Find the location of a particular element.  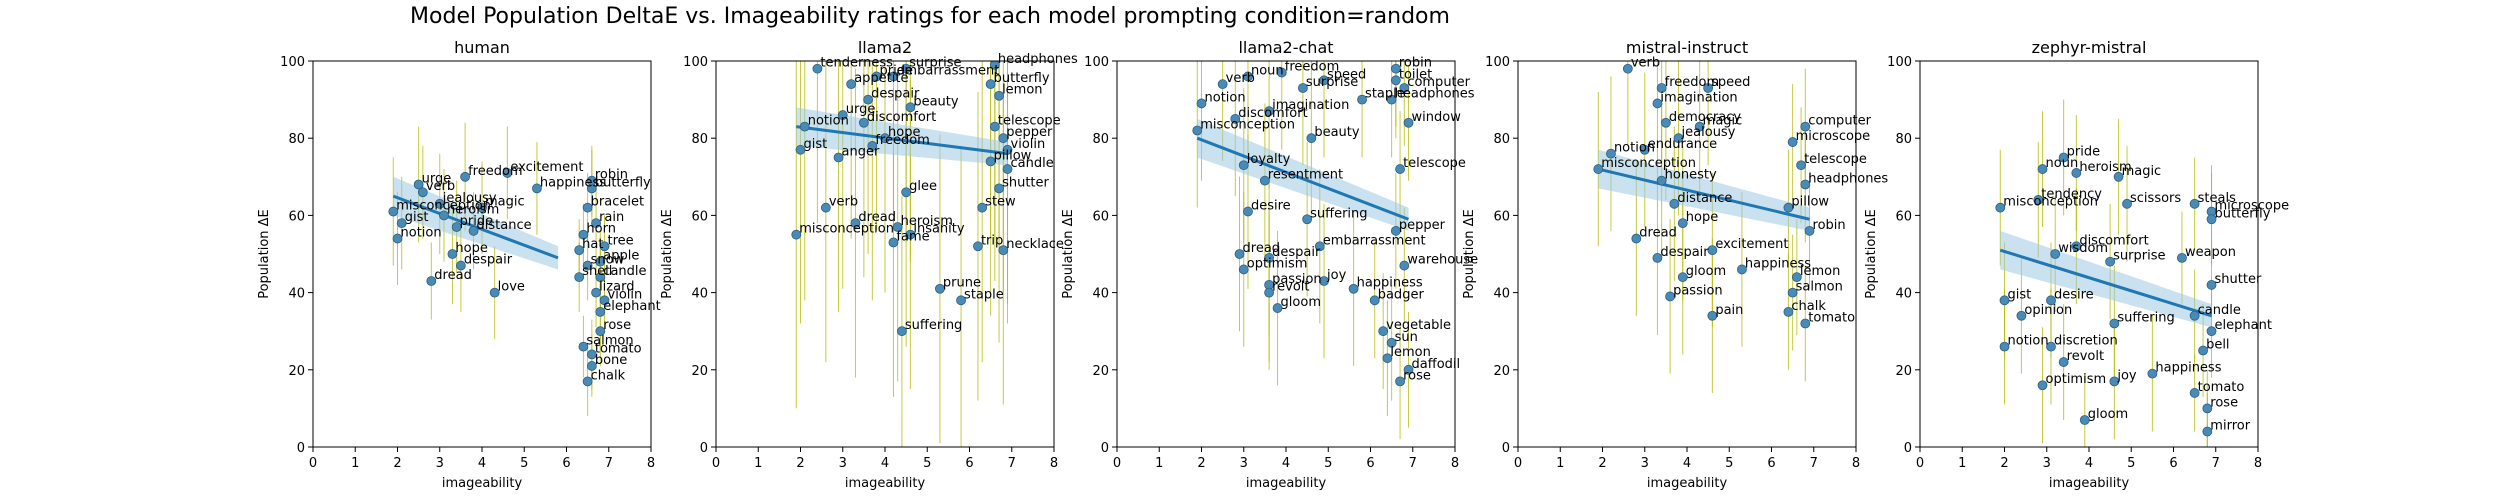

point-label: notion is located at coordinates (1225, 97).